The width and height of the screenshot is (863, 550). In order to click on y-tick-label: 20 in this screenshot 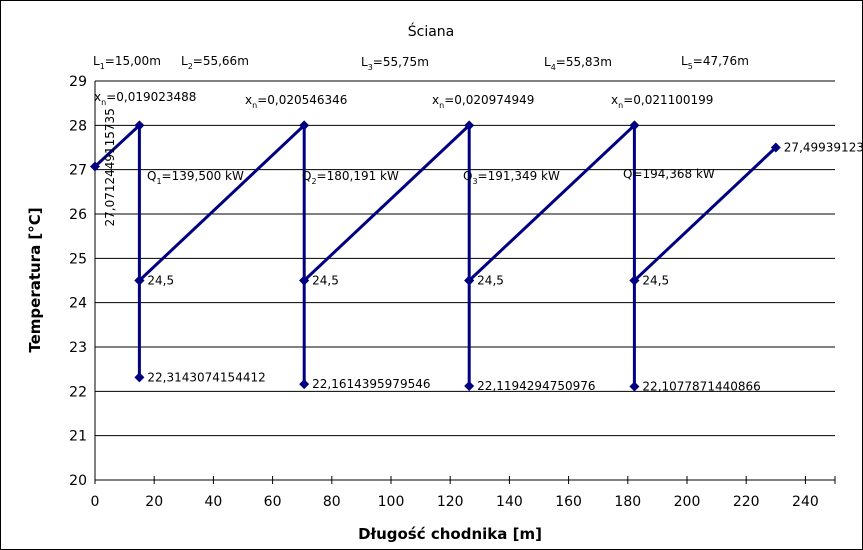, I will do `click(78, 481)`.